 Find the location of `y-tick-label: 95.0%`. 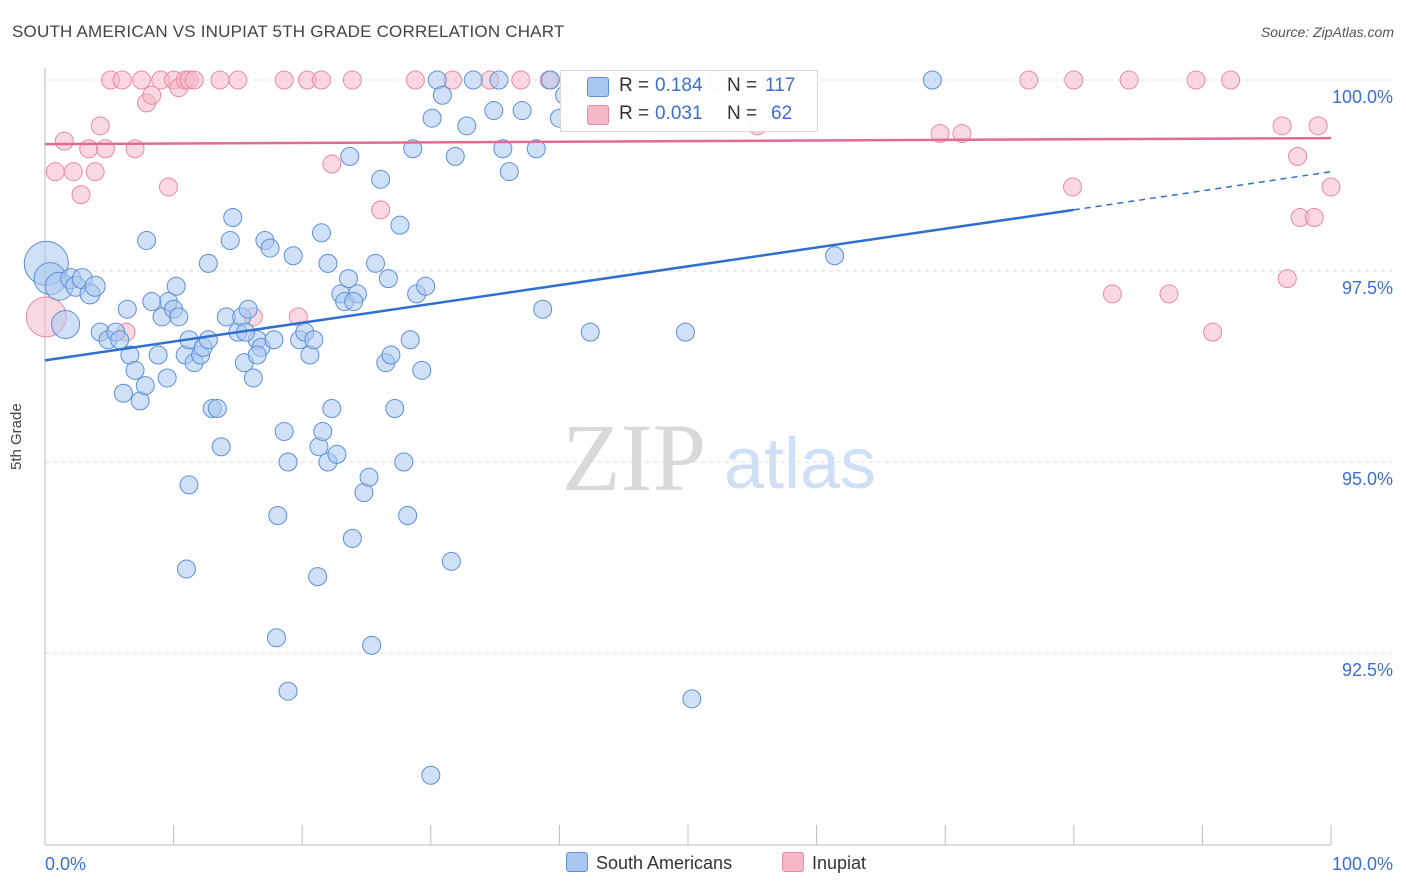

y-tick-label: 95.0% is located at coordinates (1367, 479).